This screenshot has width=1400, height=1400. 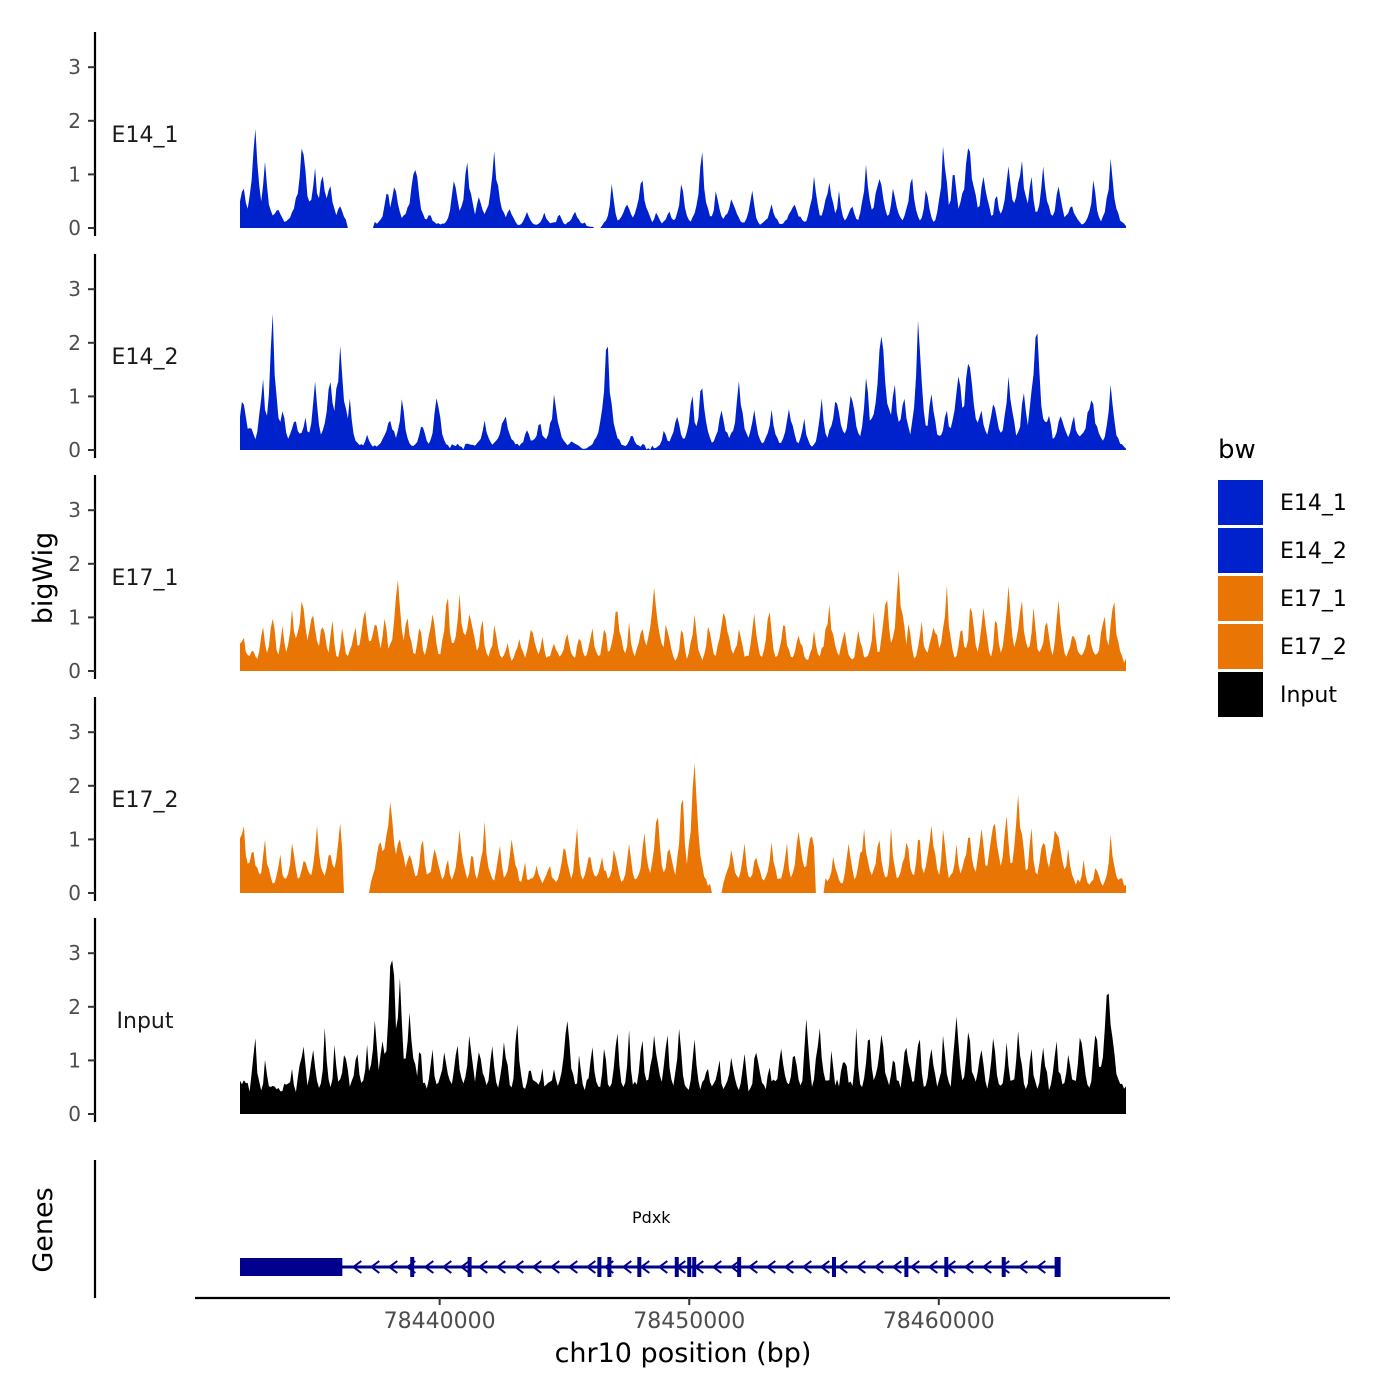 What do you see at coordinates (683, 1353) in the screenshot?
I see `x-axis-title: chr10 position (bp)` at bounding box center [683, 1353].